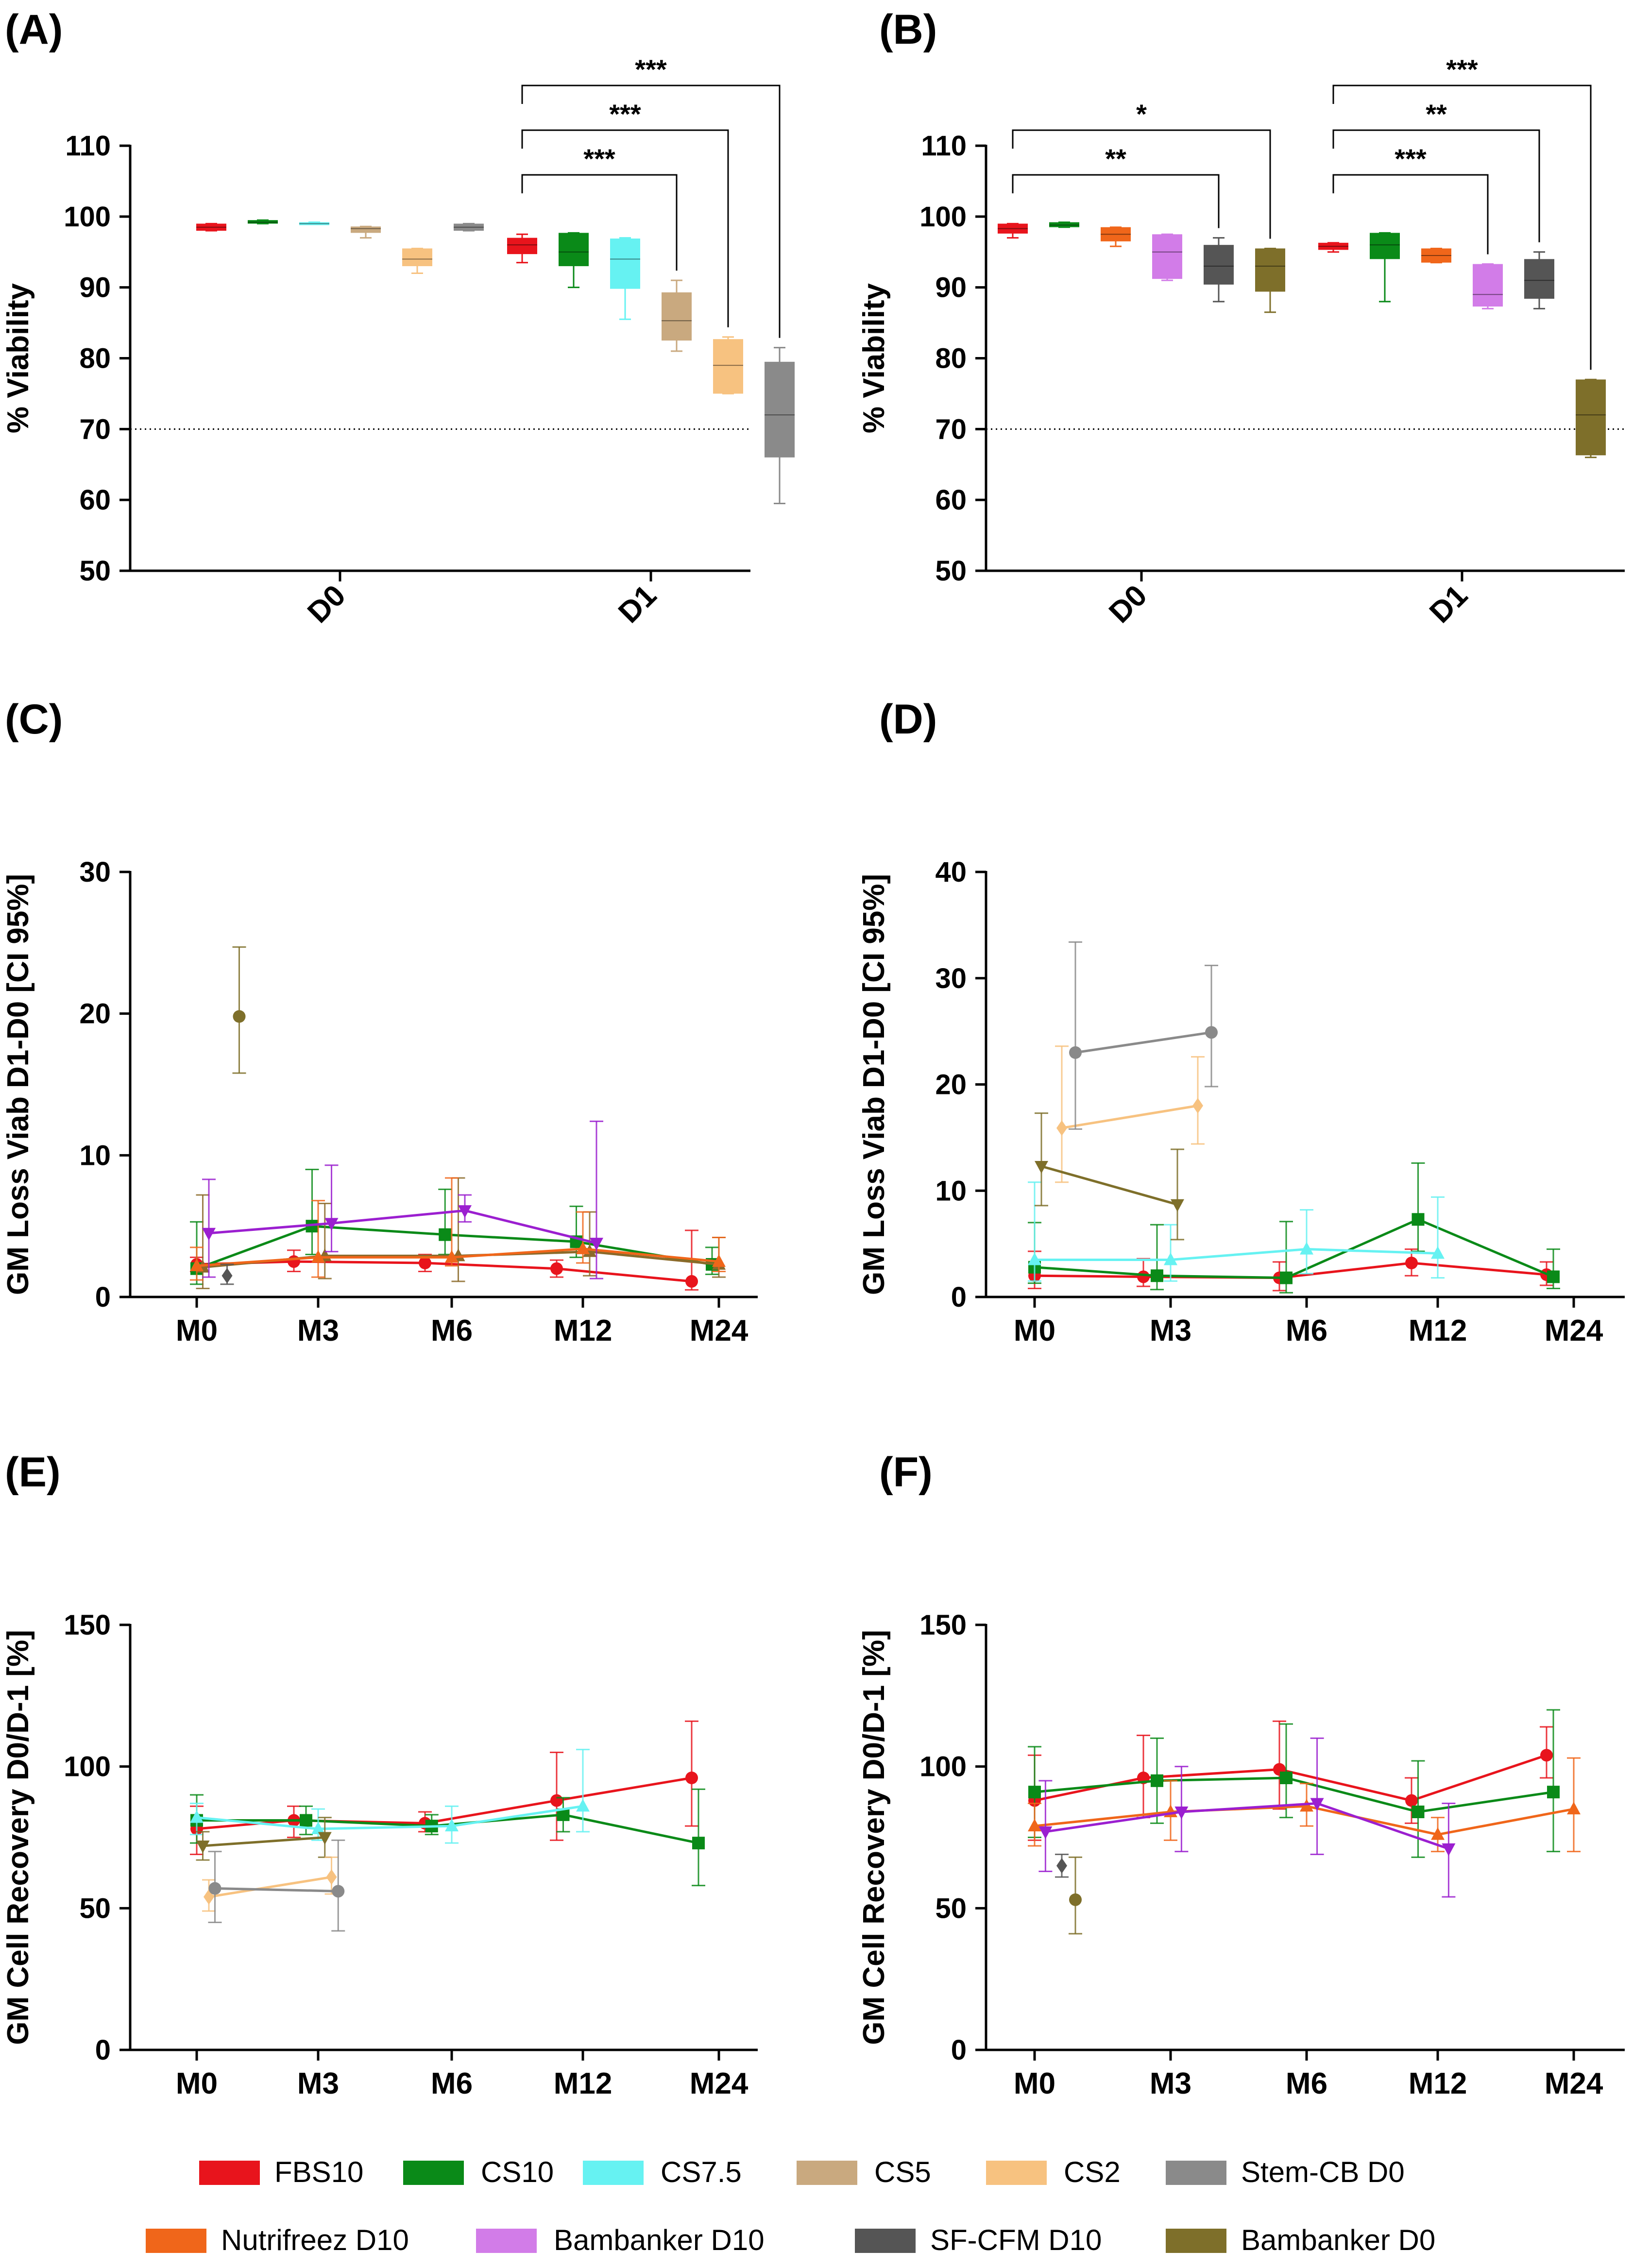 This screenshot has width=1633, height=2268. Describe the element at coordinates (444, 1787) in the screenshot. I see `series-fbs10` at that location.